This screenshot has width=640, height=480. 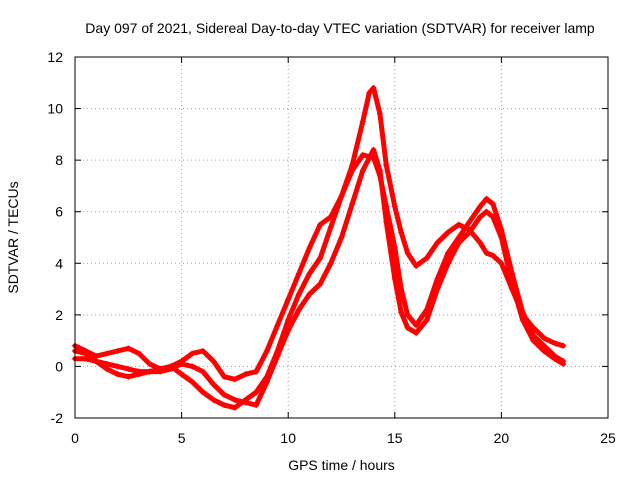 What do you see at coordinates (59, 366) in the screenshot?
I see `y-tick-label: 0` at bounding box center [59, 366].